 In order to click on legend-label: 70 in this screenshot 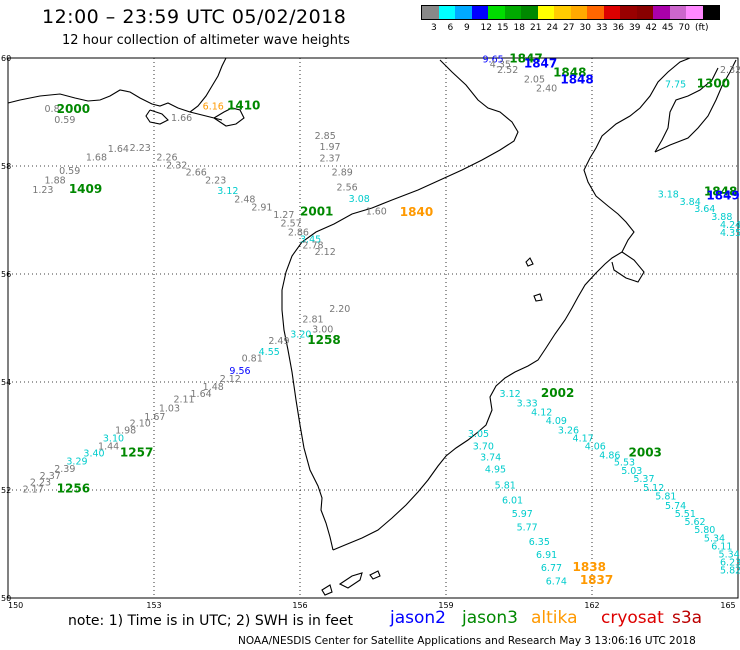, I will do `click(684, 28)`.